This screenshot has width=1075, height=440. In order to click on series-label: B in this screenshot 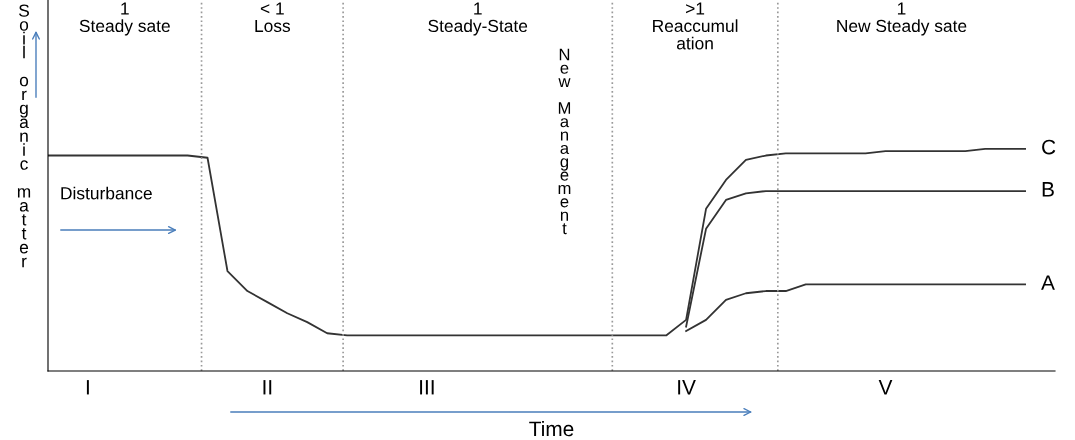, I will do `click(1048, 189)`.